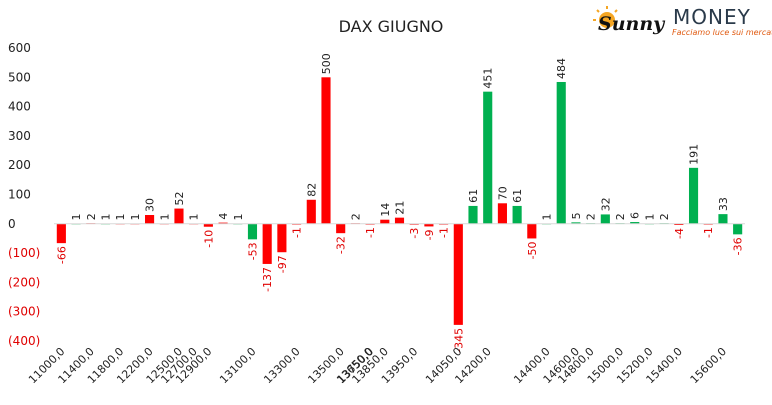 The width and height of the screenshot is (772, 405). I want to click on bar-value-label: 191, so click(694, 154).